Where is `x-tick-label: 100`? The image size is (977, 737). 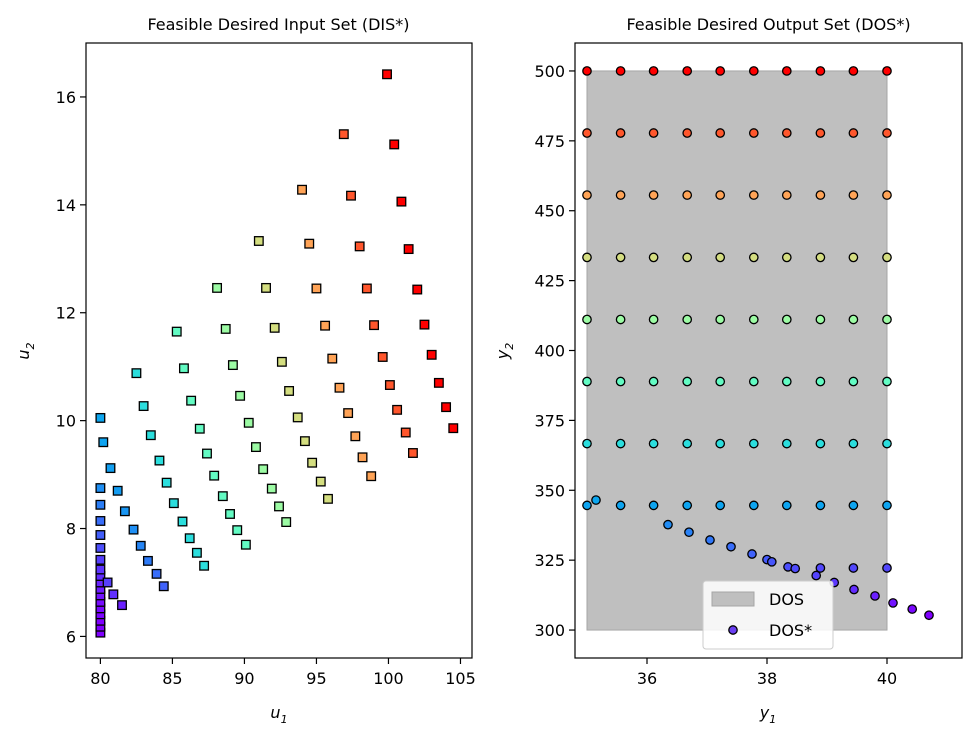 x-tick-label: 100 is located at coordinates (388, 678).